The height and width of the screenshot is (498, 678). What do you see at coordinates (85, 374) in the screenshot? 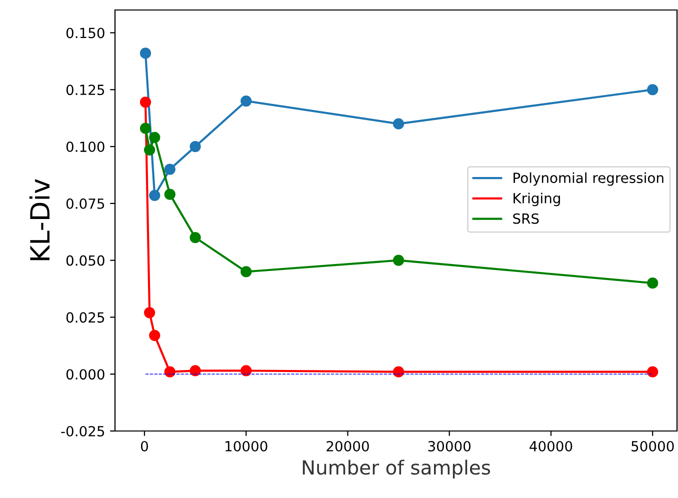
I see `y-tick-label: 0.000` at bounding box center [85, 374].